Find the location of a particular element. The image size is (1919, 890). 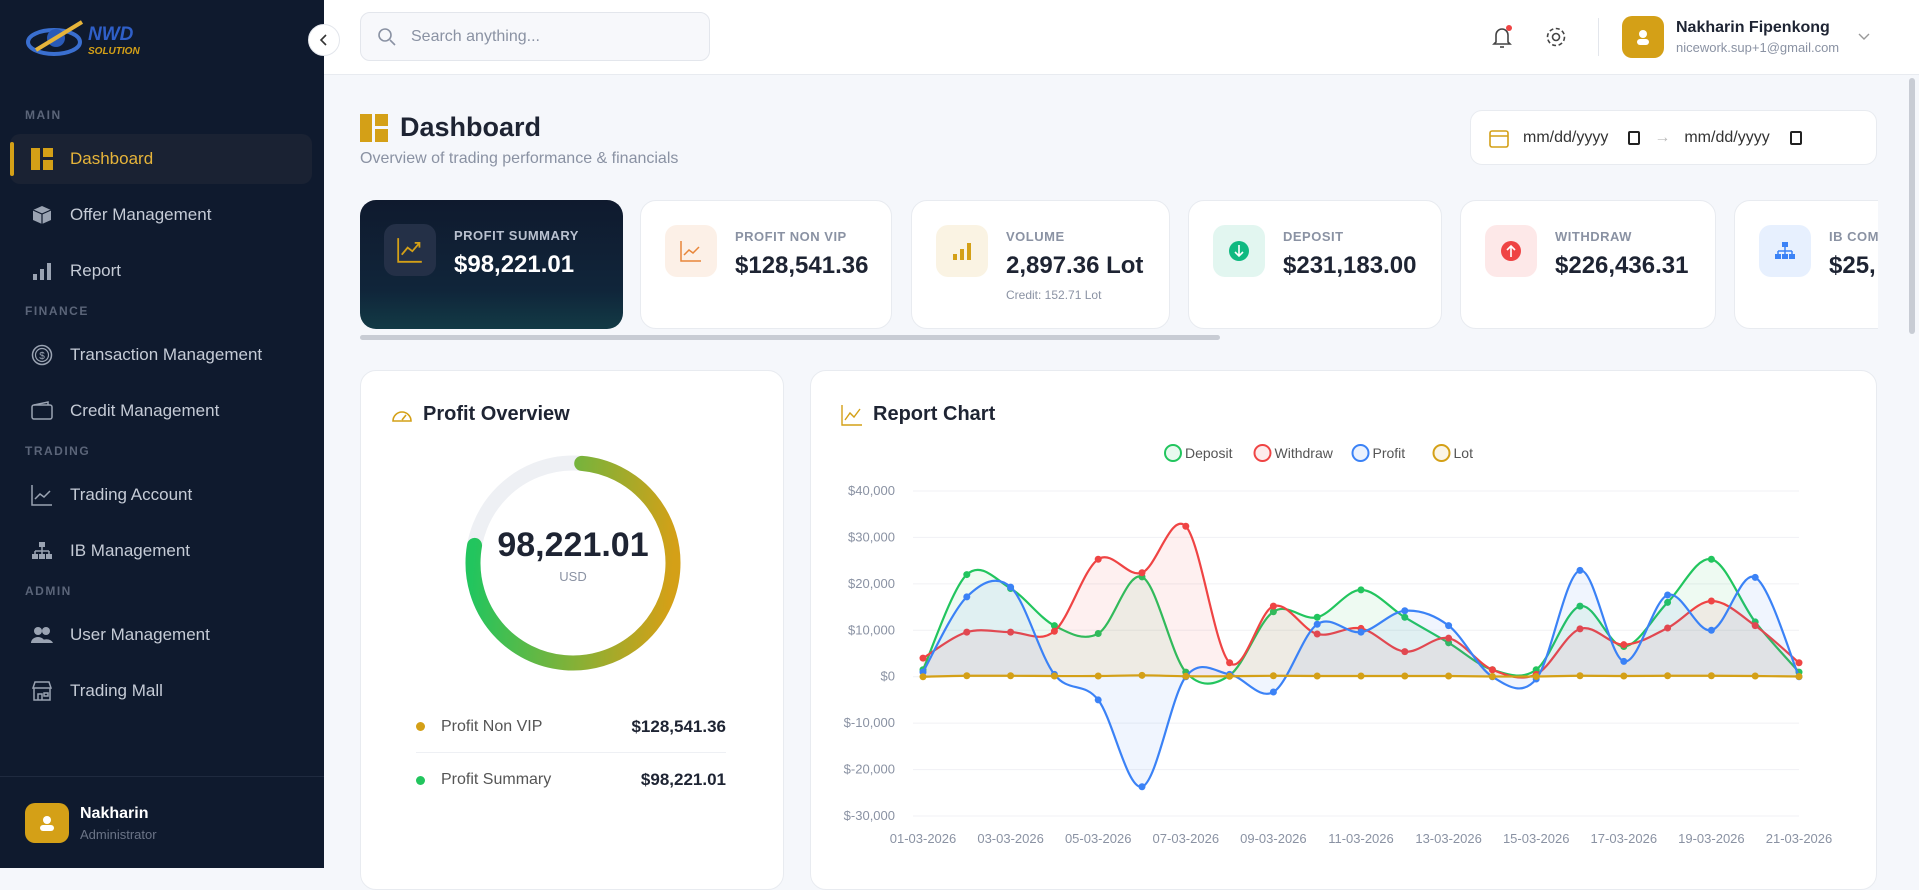

stat-card-profit-non-vip: PROFIT NON VIP $128,541.36 is located at coordinates (766, 264).